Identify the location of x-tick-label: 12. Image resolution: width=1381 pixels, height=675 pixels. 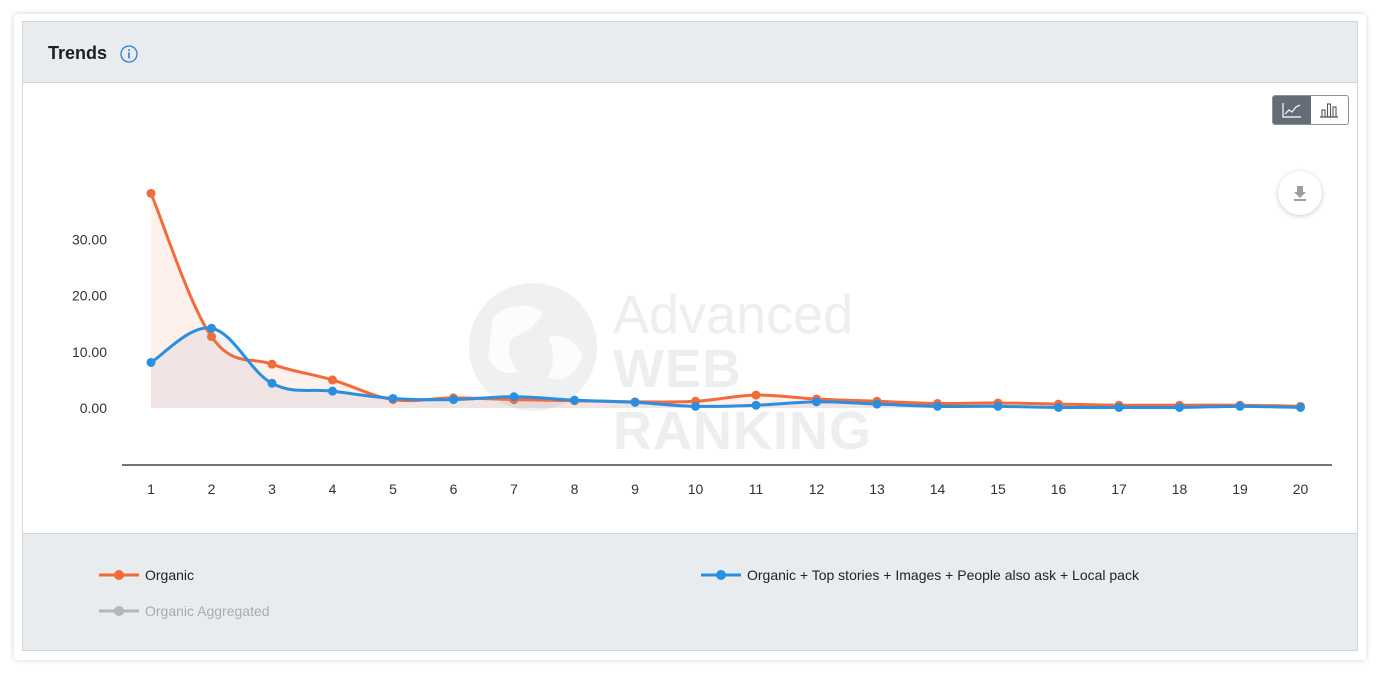
(817, 489).